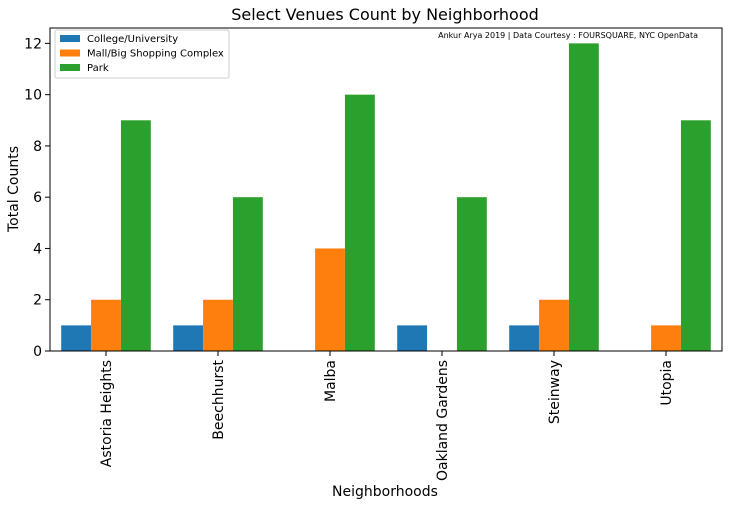 The image size is (730, 505). I want to click on legend-box, so click(142, 54).